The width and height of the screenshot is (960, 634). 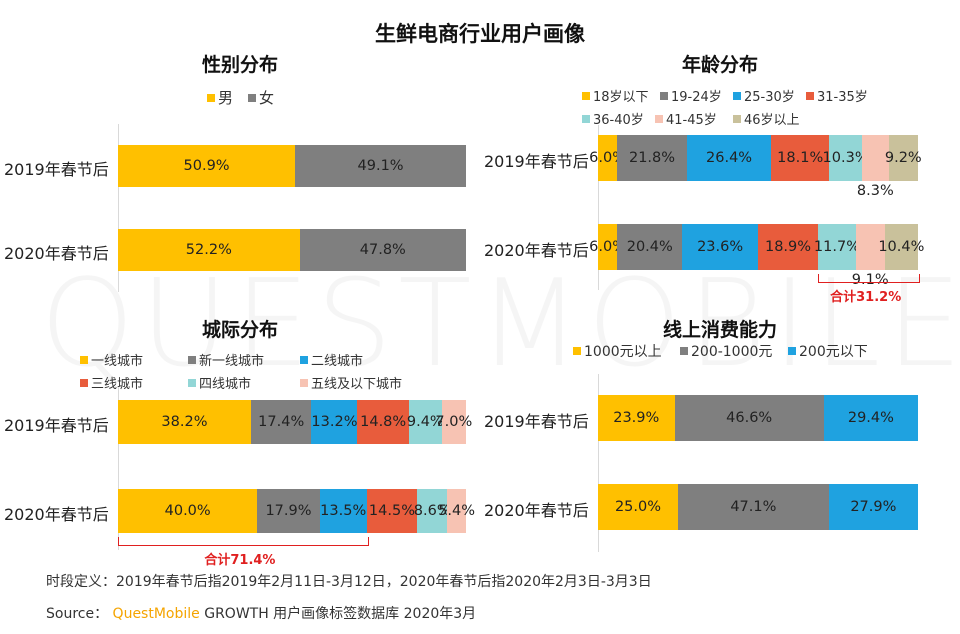 I want to click on legend-item: 五线及以下城市, so click(x=351, y=385).